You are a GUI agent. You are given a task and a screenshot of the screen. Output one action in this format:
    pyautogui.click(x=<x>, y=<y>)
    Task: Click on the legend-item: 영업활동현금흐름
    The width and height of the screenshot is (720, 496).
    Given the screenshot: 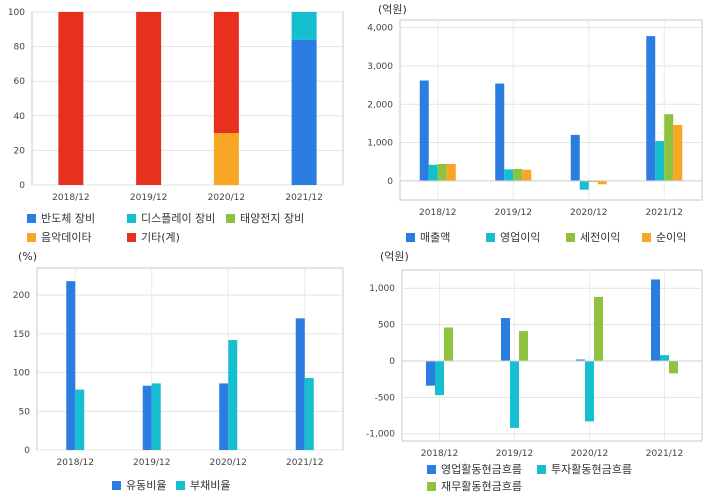 What is the action you would take?
    pyautogui.click(x=474, y=469)
    